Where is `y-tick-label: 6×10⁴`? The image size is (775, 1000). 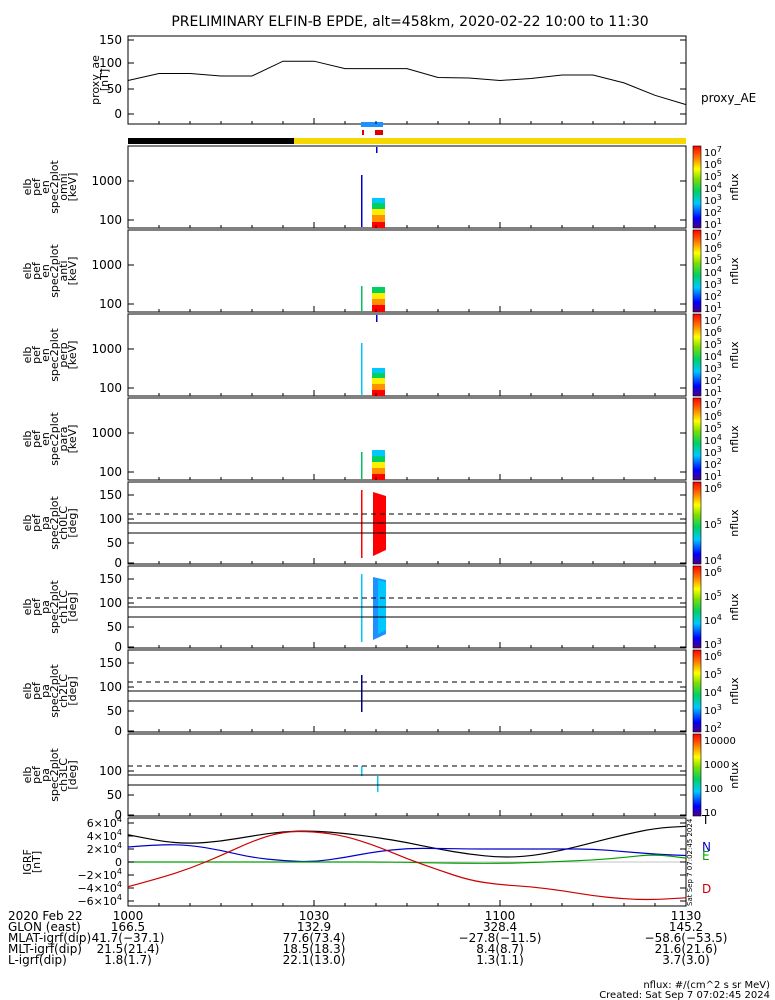
y-tick-label: 6×10⁴ is located at coordinates (104, 822).